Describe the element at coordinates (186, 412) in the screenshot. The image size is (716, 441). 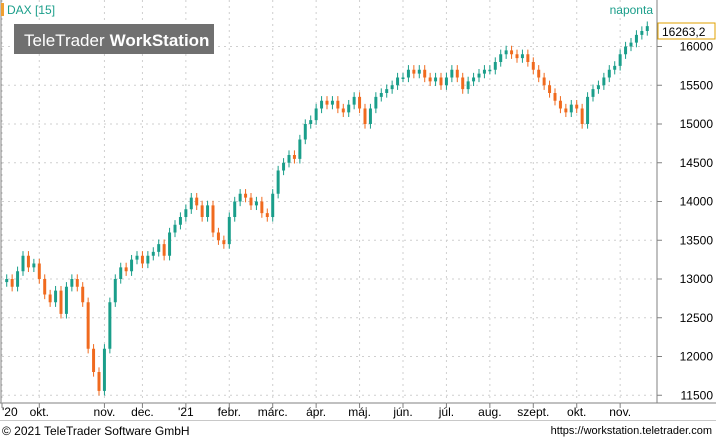
I see `x-tick-label: '21` at that location.